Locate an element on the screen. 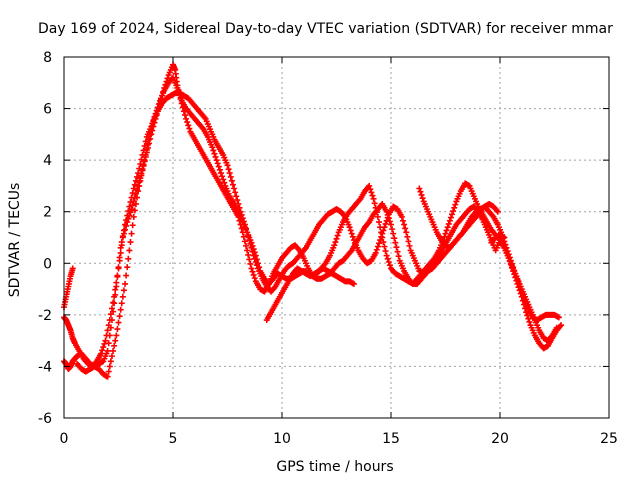  x-tick-label: 15 is located at coordinates (391, 439).